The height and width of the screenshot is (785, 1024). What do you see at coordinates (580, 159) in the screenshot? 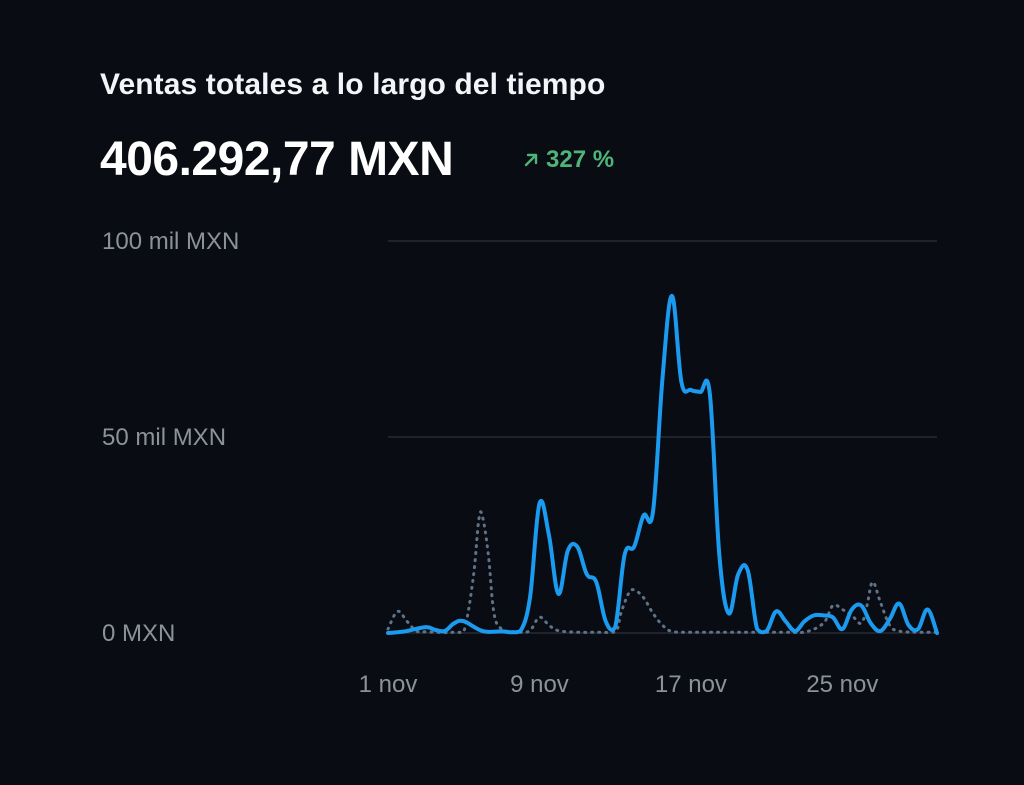
I see `change-percent: 327 %` at bounding box center [580, 159].